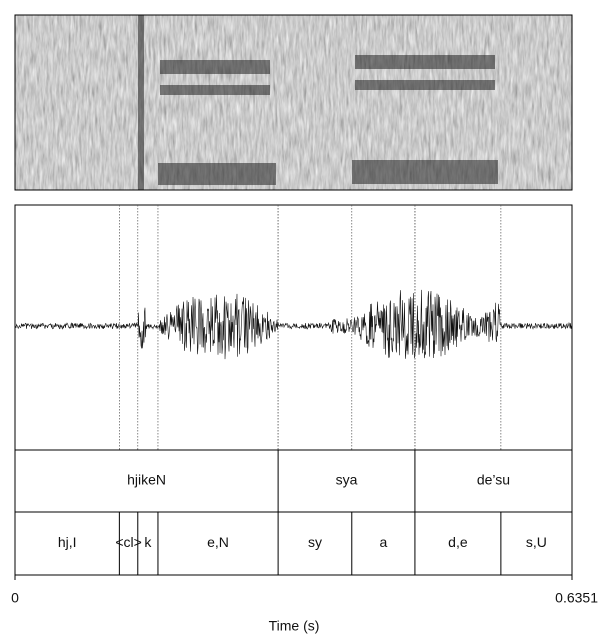 This screenshot has width=599, height=641. I want to click on interval-label: <cl>, so click(128, 542).